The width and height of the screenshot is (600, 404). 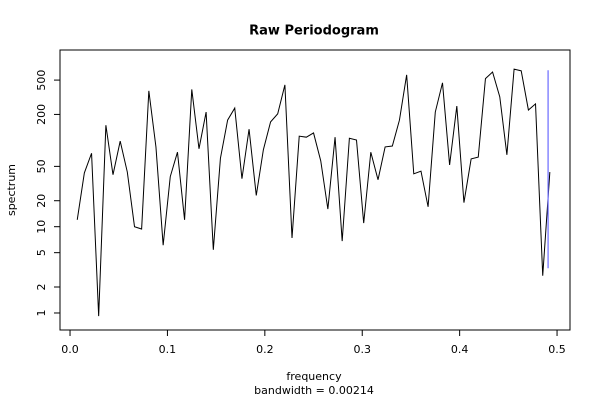 I want to click on x-axis-label: frequency, so click(x=314, y=376).